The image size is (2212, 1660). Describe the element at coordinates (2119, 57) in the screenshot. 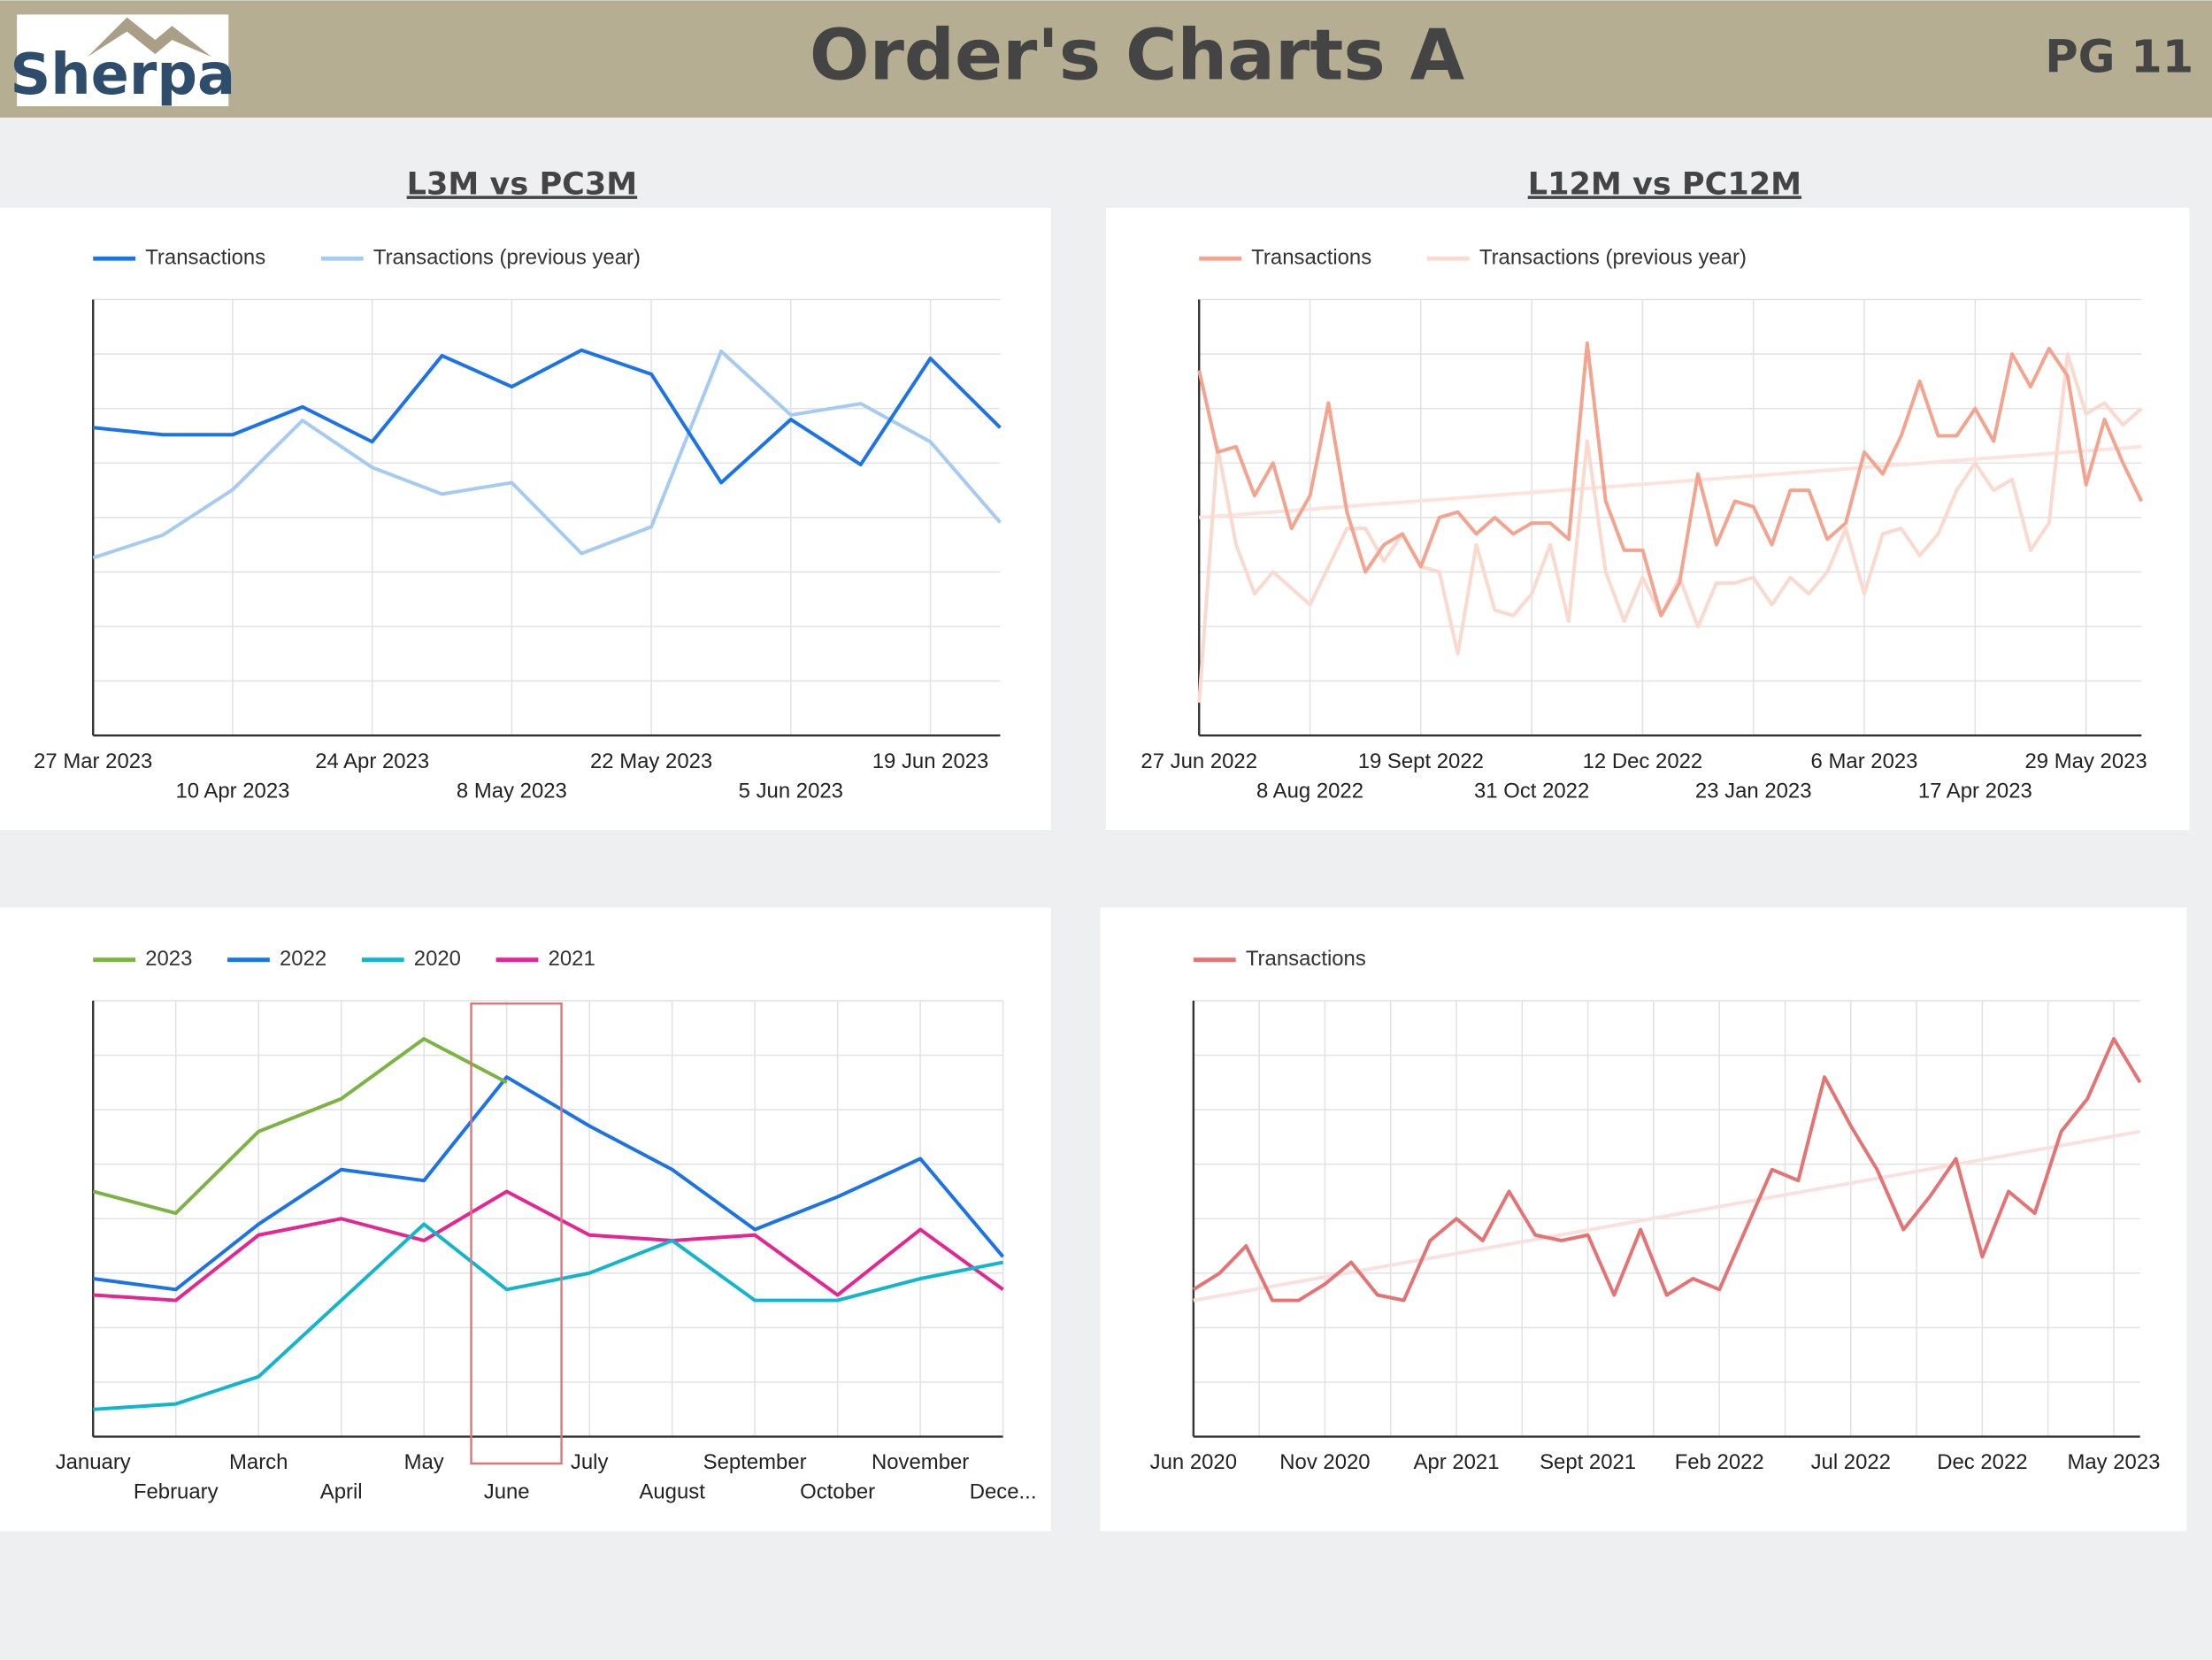

I see `page-number: PG 11` at that location.